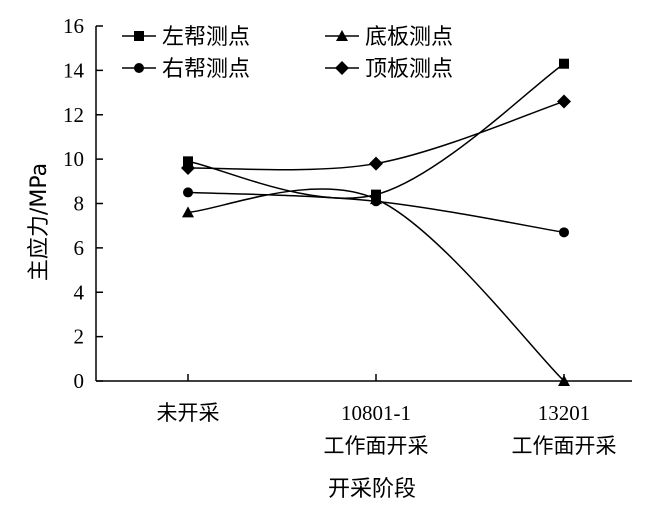 The width and height of the screenshot is (662, 517). Describe the element at coordinates (79, 292) in the screenshot. I see `y-tick-label: 4` at that location.